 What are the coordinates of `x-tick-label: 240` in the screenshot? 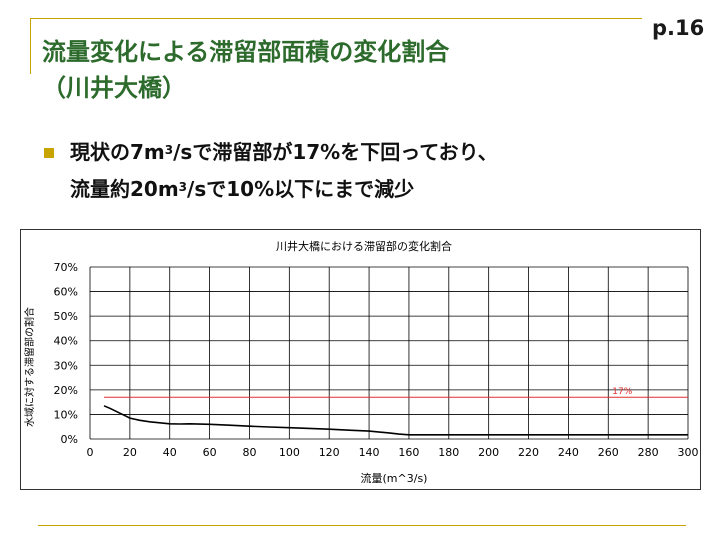 It's located at (568, 452).